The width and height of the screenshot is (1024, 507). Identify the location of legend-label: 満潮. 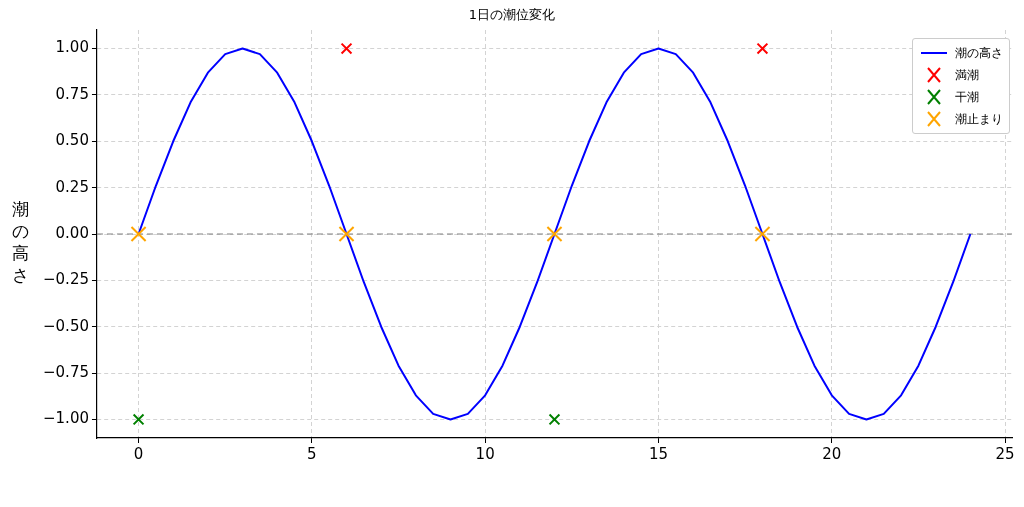
(967, 75).